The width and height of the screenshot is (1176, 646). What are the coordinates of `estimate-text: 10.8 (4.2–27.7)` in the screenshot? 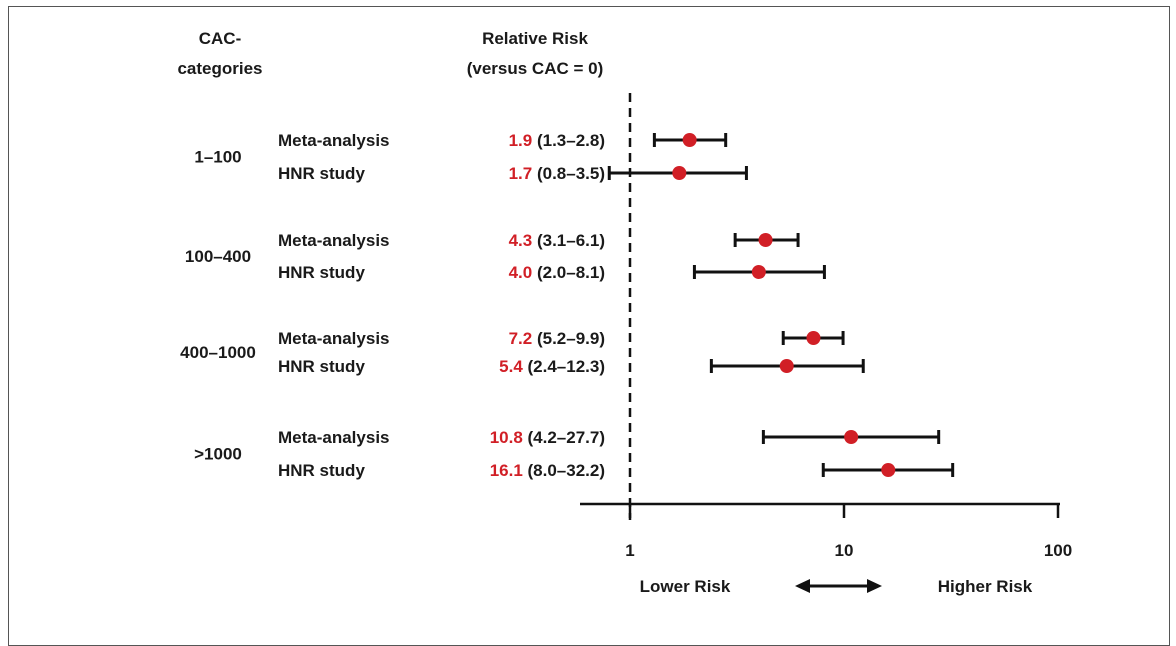 It's located at (547, 437).